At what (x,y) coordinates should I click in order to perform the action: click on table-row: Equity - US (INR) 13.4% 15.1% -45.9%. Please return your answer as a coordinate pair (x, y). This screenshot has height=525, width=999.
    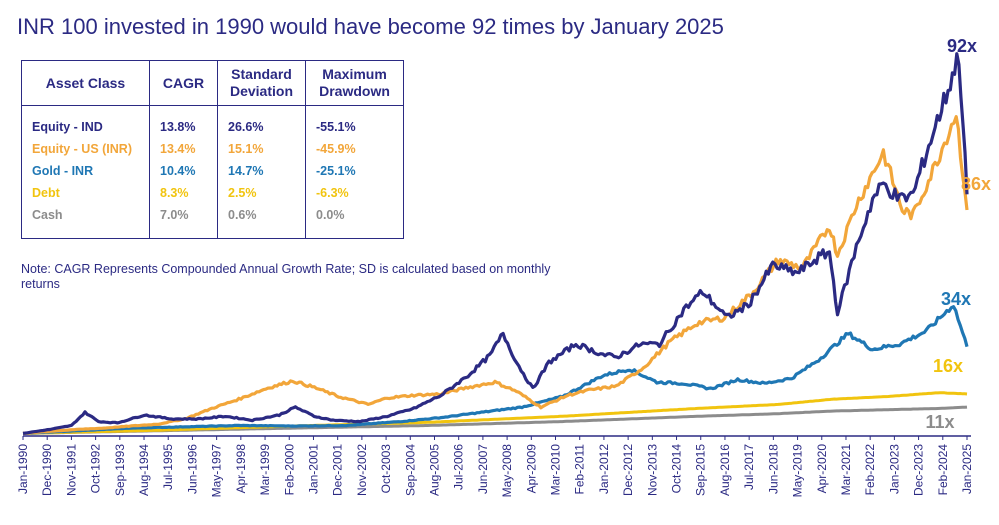
    Looking at the image, I should click on (212, 149).